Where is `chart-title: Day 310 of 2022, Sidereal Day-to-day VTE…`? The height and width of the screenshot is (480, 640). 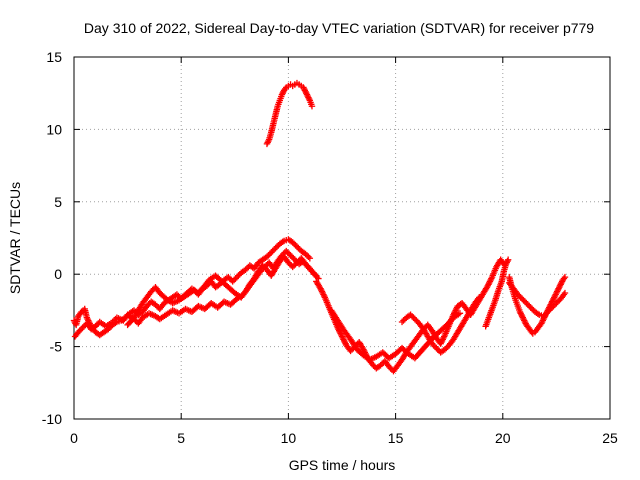
chart-title: Day 310 of 2022, Sidereal Day-to-day VTE… is located at coordinates (339, 28).